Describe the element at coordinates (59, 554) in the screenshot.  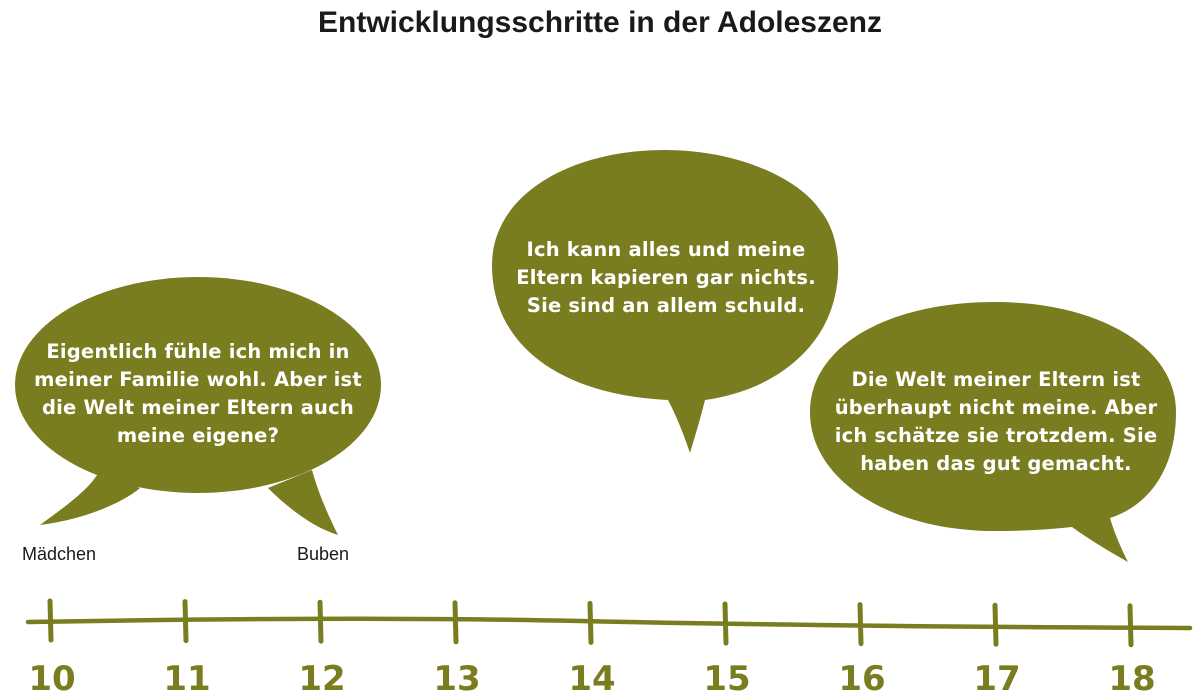
I see `label-madchen: Mädchen` at that location.